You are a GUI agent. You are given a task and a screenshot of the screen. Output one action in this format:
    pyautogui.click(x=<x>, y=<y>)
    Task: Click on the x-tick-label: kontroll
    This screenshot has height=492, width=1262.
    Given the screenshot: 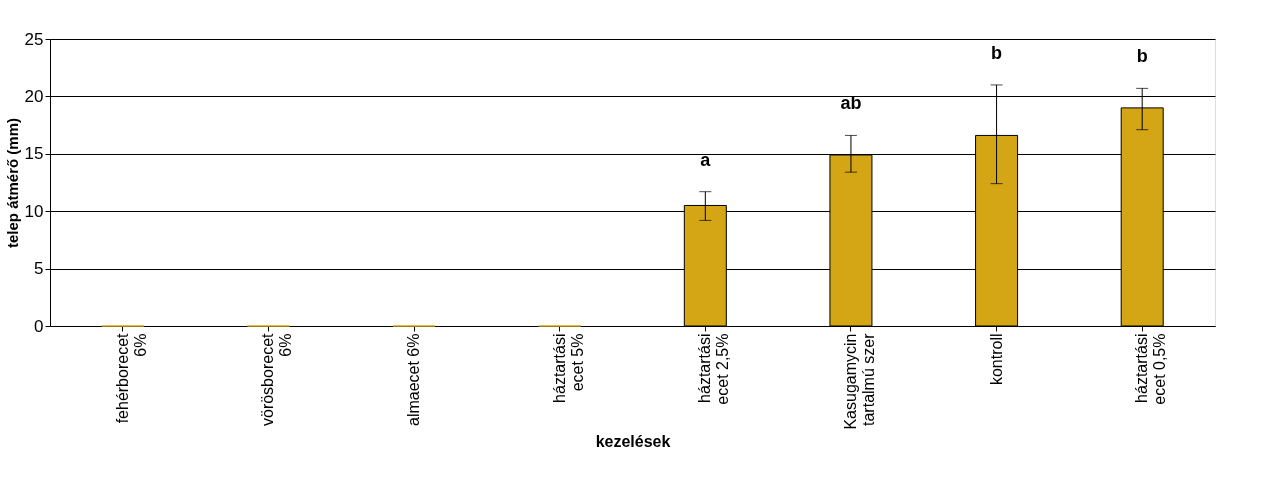 What is the action you would take?
    pyautogui.click(x=996, y=359)
    